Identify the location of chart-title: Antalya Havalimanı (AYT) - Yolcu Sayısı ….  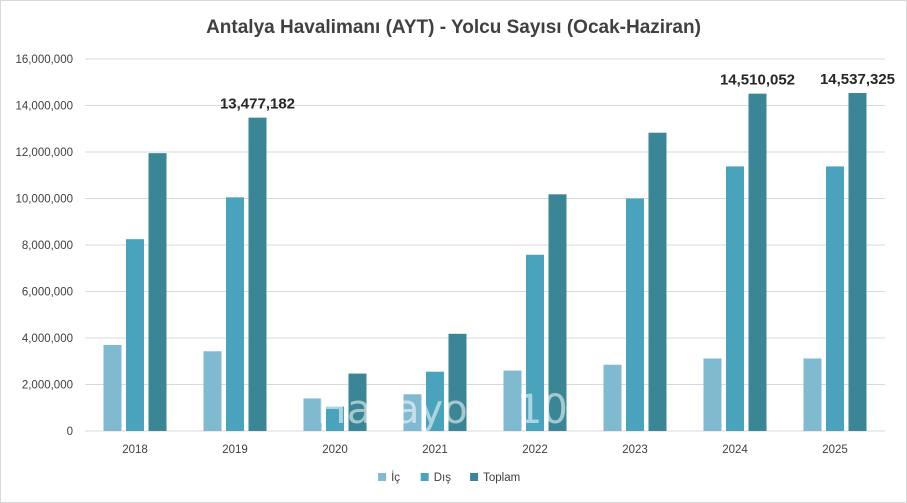
(453, 27).